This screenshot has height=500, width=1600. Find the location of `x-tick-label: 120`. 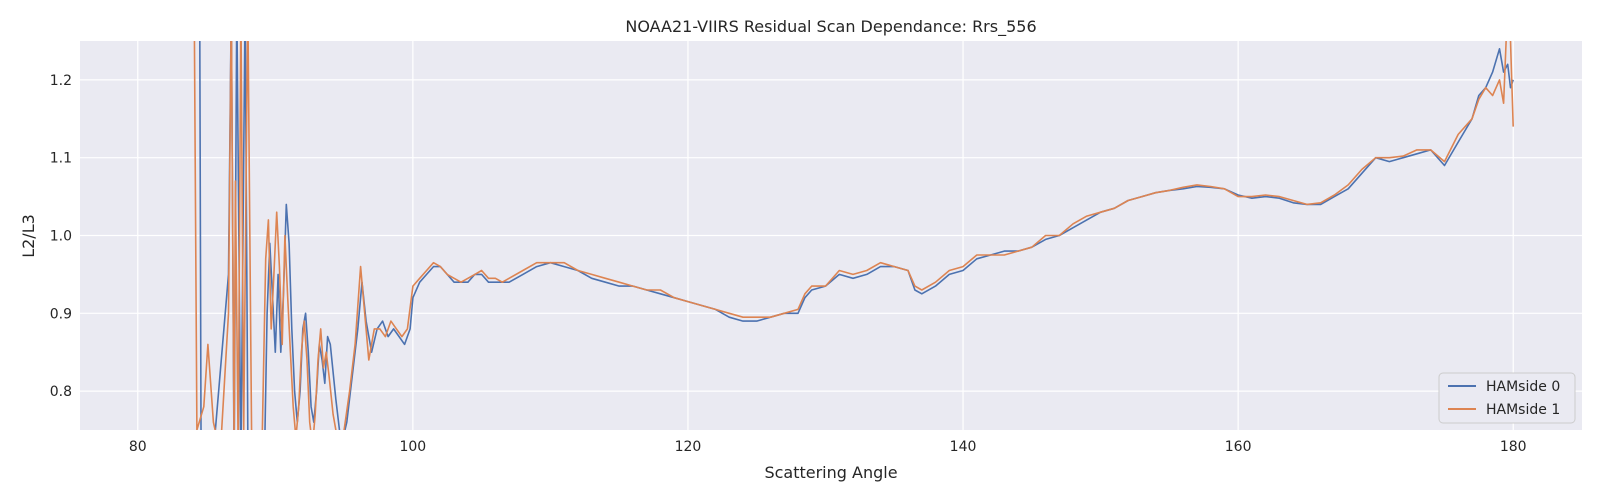

x-tick-label: 120 is located at coordinates (688, 447).